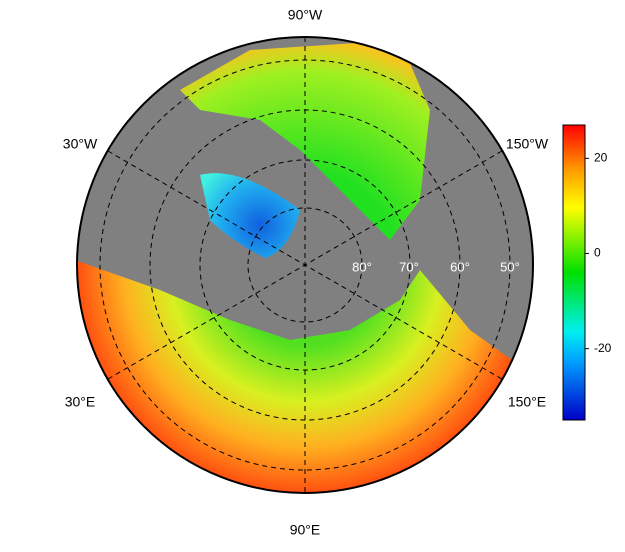 This screenshot has height=552, width=625. I want to click on lat-label: 70°, so click(409, 266).